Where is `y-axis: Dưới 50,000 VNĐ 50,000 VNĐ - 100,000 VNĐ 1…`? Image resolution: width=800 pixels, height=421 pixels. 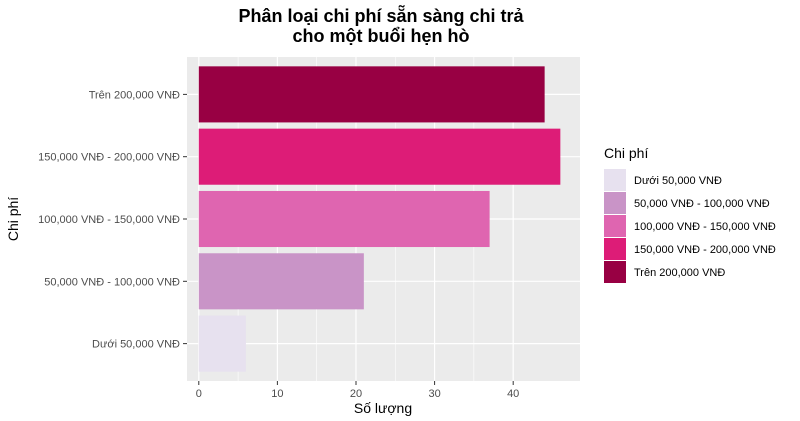 y-axis: Dưới 50,000 VNĐ 50,000 VNĐ - 100,000 VNĐ 1… is located at coordinates (112, 220).